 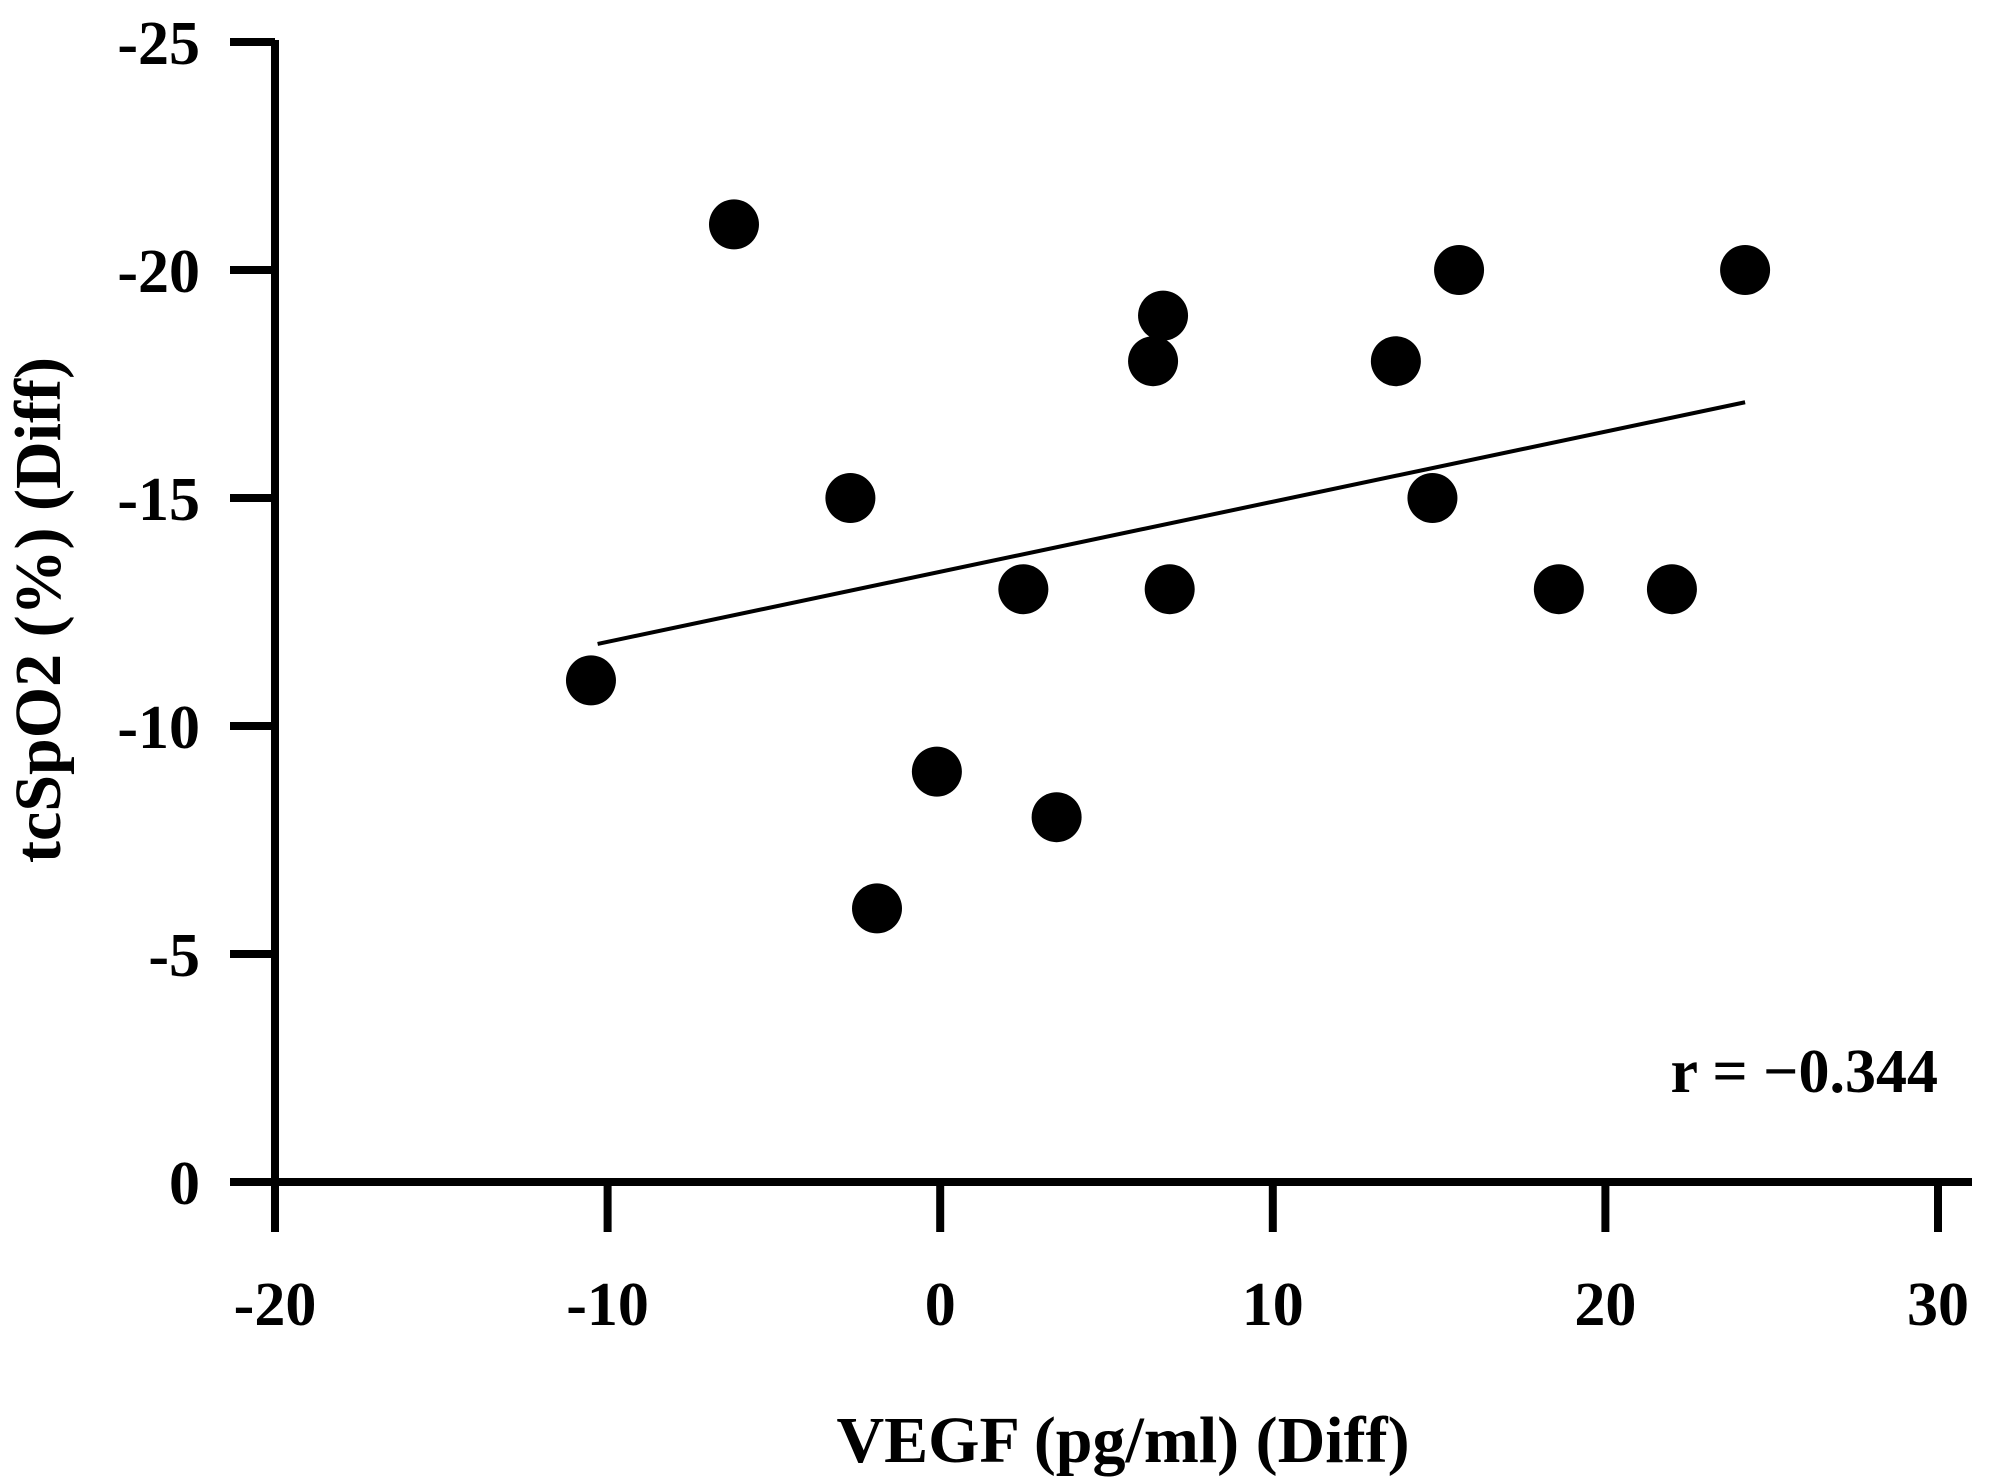 I want to click on y-tick-label: -5, so click(x=174, y=956).